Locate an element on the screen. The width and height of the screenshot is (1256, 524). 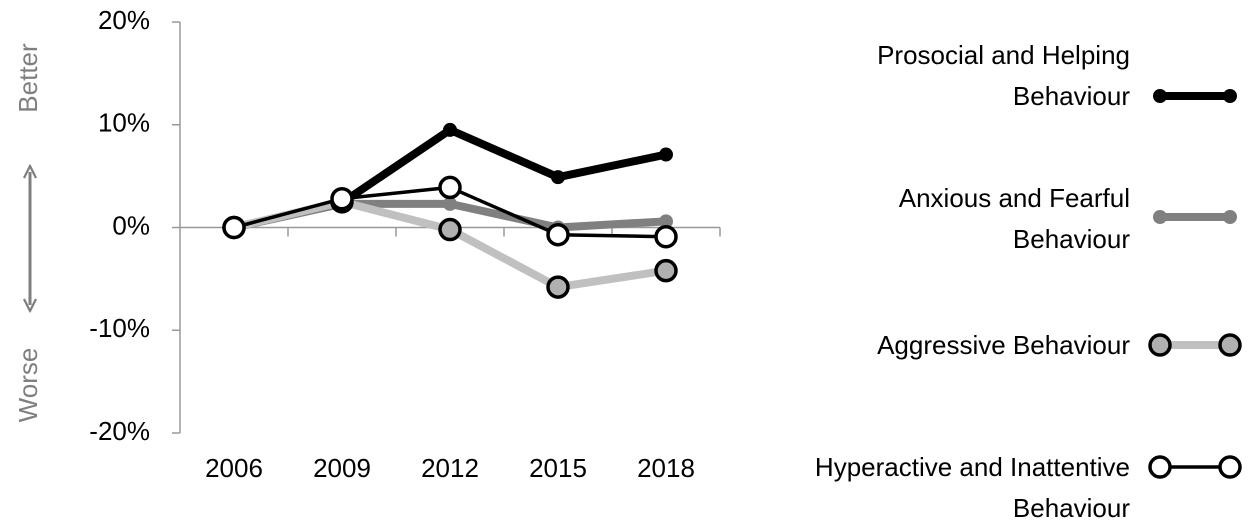
legend-label: Prosocial and Helping Behaviour is located at coordinates (1003, 75).